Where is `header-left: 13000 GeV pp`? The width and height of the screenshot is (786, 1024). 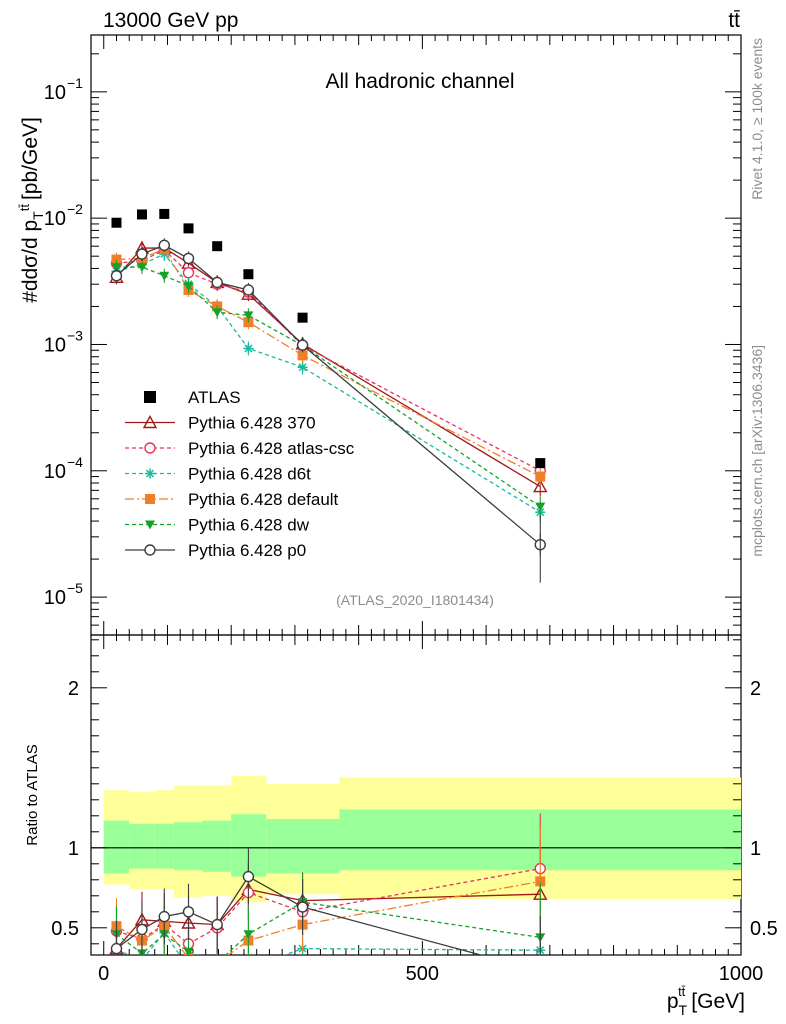
header-left: 13000 GeV pp is located at coordinates (170, 20).